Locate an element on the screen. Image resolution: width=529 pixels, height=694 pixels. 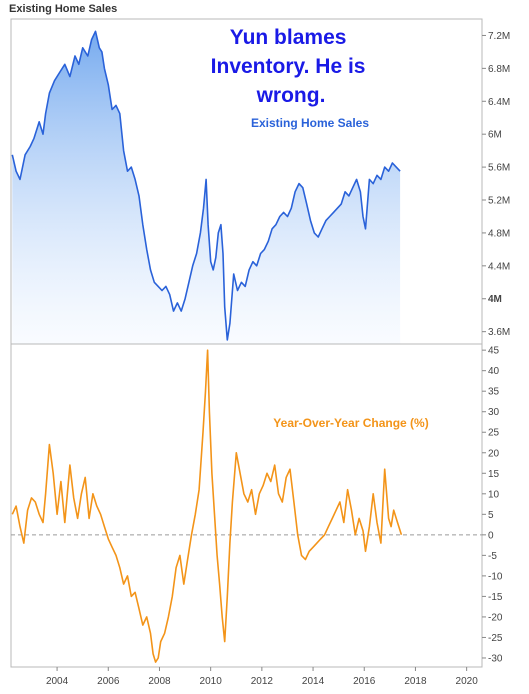
x-tick-label: 2012 is located at coordinates (262, 681).